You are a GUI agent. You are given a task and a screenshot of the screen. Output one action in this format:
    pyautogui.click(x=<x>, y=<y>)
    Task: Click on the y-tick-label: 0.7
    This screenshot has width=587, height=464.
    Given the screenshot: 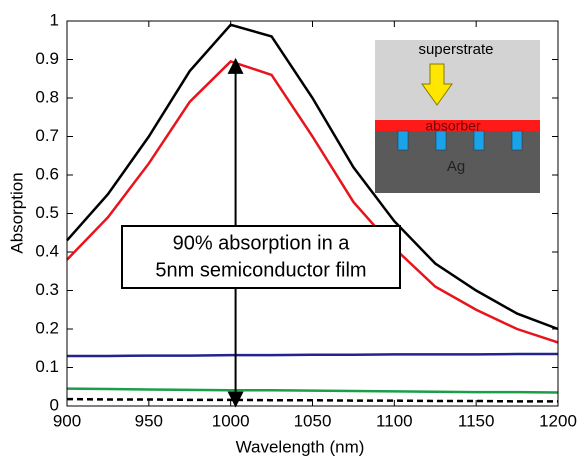 What is the action you would take?
    pyautogui.click(x=47, y=135)
    